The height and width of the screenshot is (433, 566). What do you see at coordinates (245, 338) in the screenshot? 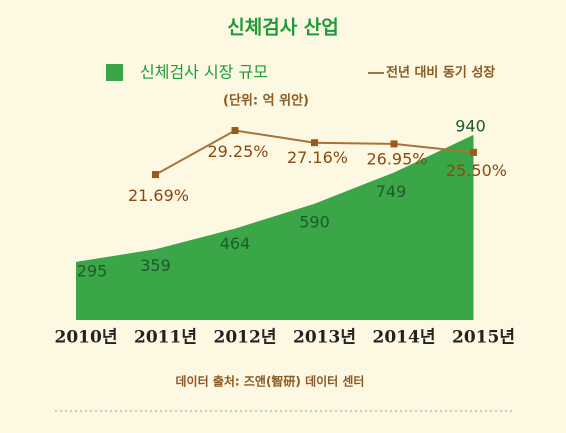
I see `x-tick-label: 2012년` at bounding box center [245, 338].